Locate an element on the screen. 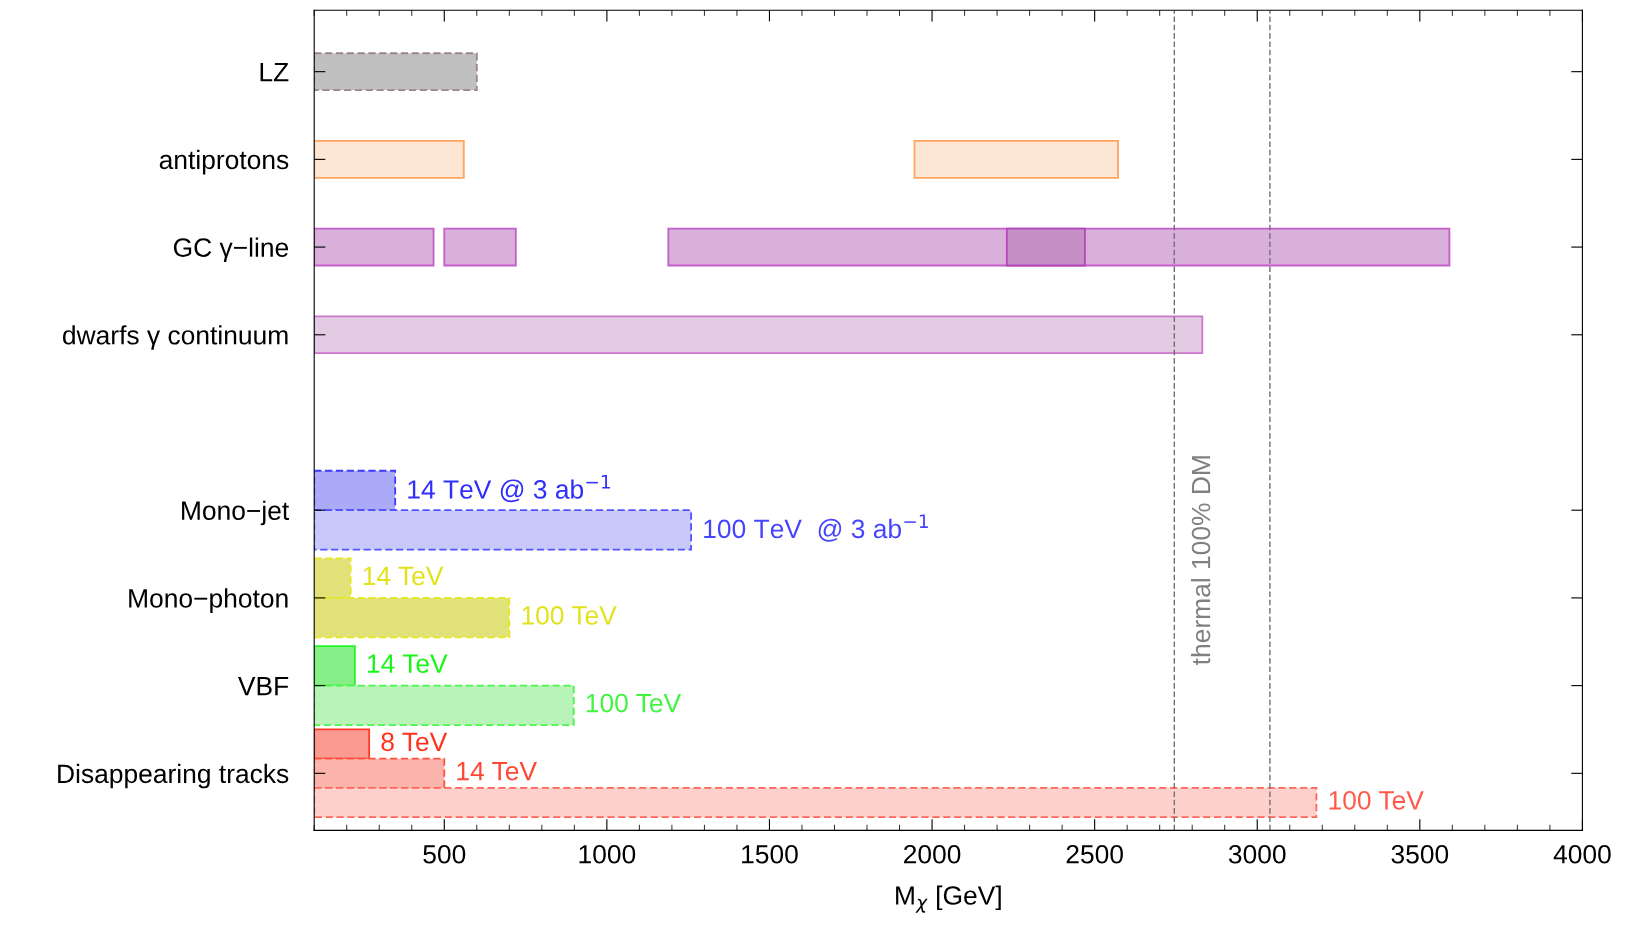 This screenshot has height=934, width=1628. x-tick-label: 1000 is located at coordinates (607, 854).